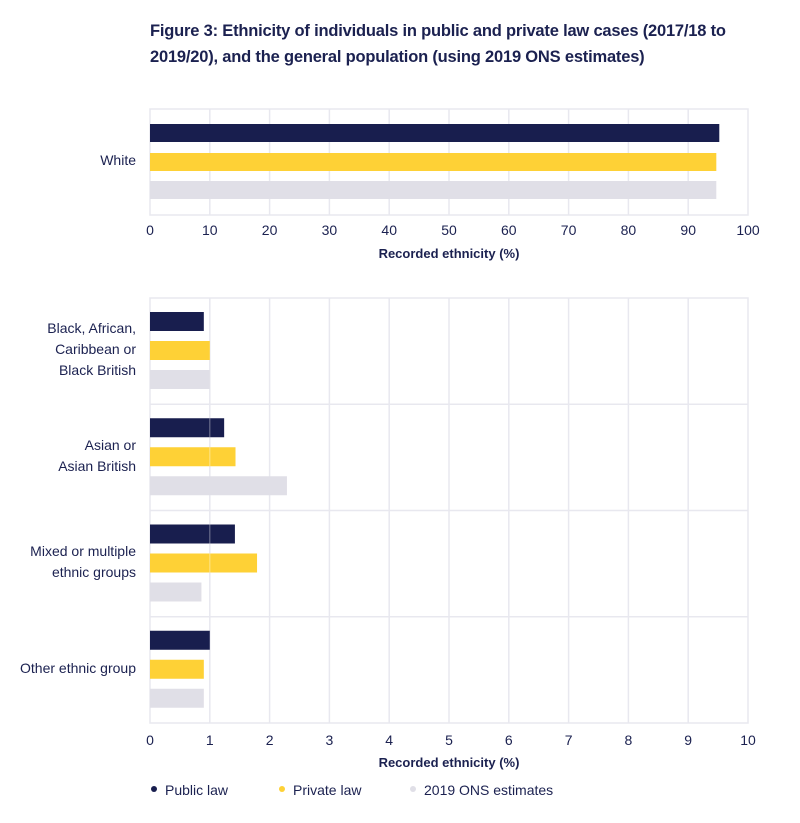  I want to click on legend-item-private-law: Private law, so click(320, 790).